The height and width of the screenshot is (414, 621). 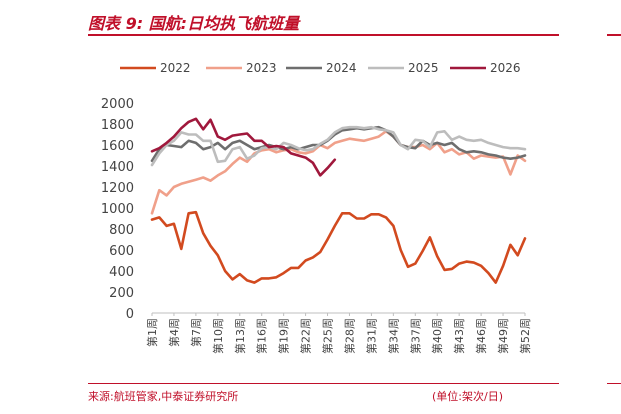 I want to click on y-tick-label: 600, so click(x=121, y=251).